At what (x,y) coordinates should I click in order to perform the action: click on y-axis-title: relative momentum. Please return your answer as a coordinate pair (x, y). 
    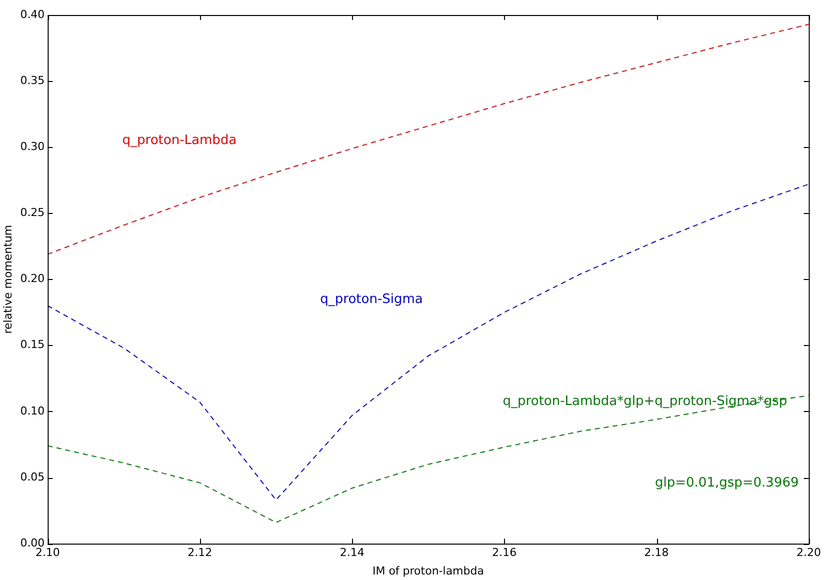
    Looking at the image, I should click on (7, 279).